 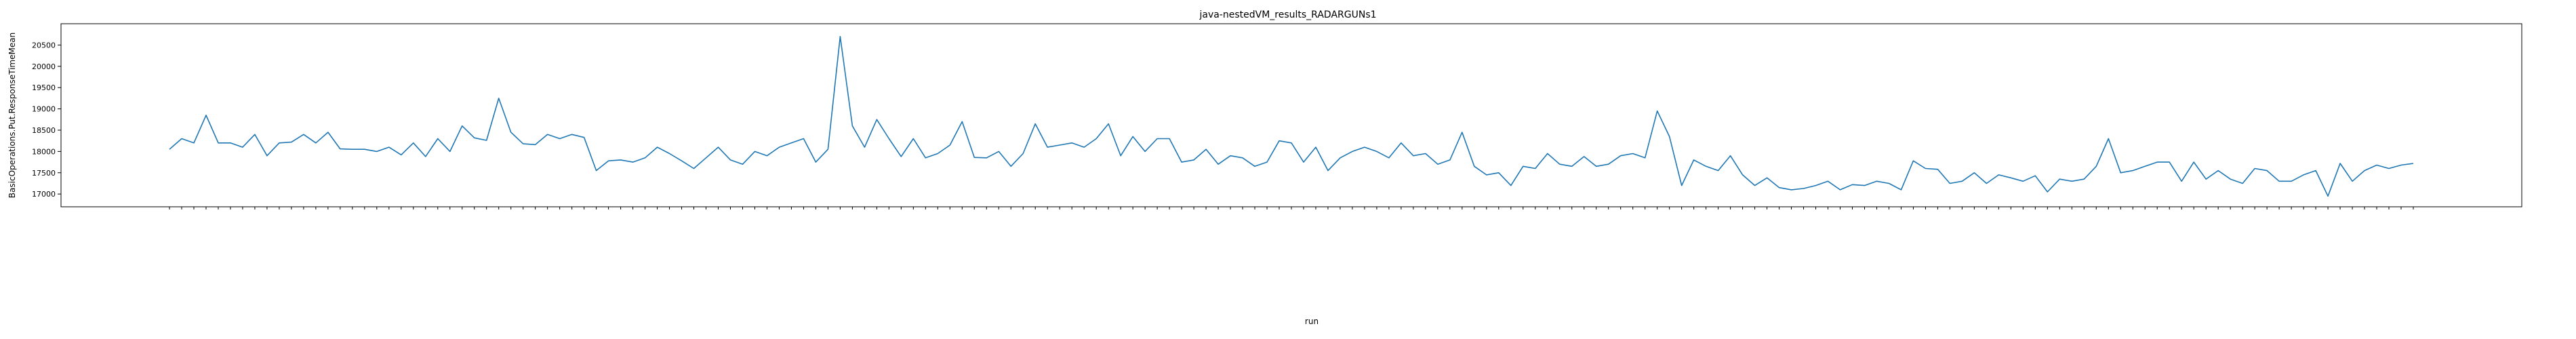 I want to click on x-axis, so click(x=1291, y=209).